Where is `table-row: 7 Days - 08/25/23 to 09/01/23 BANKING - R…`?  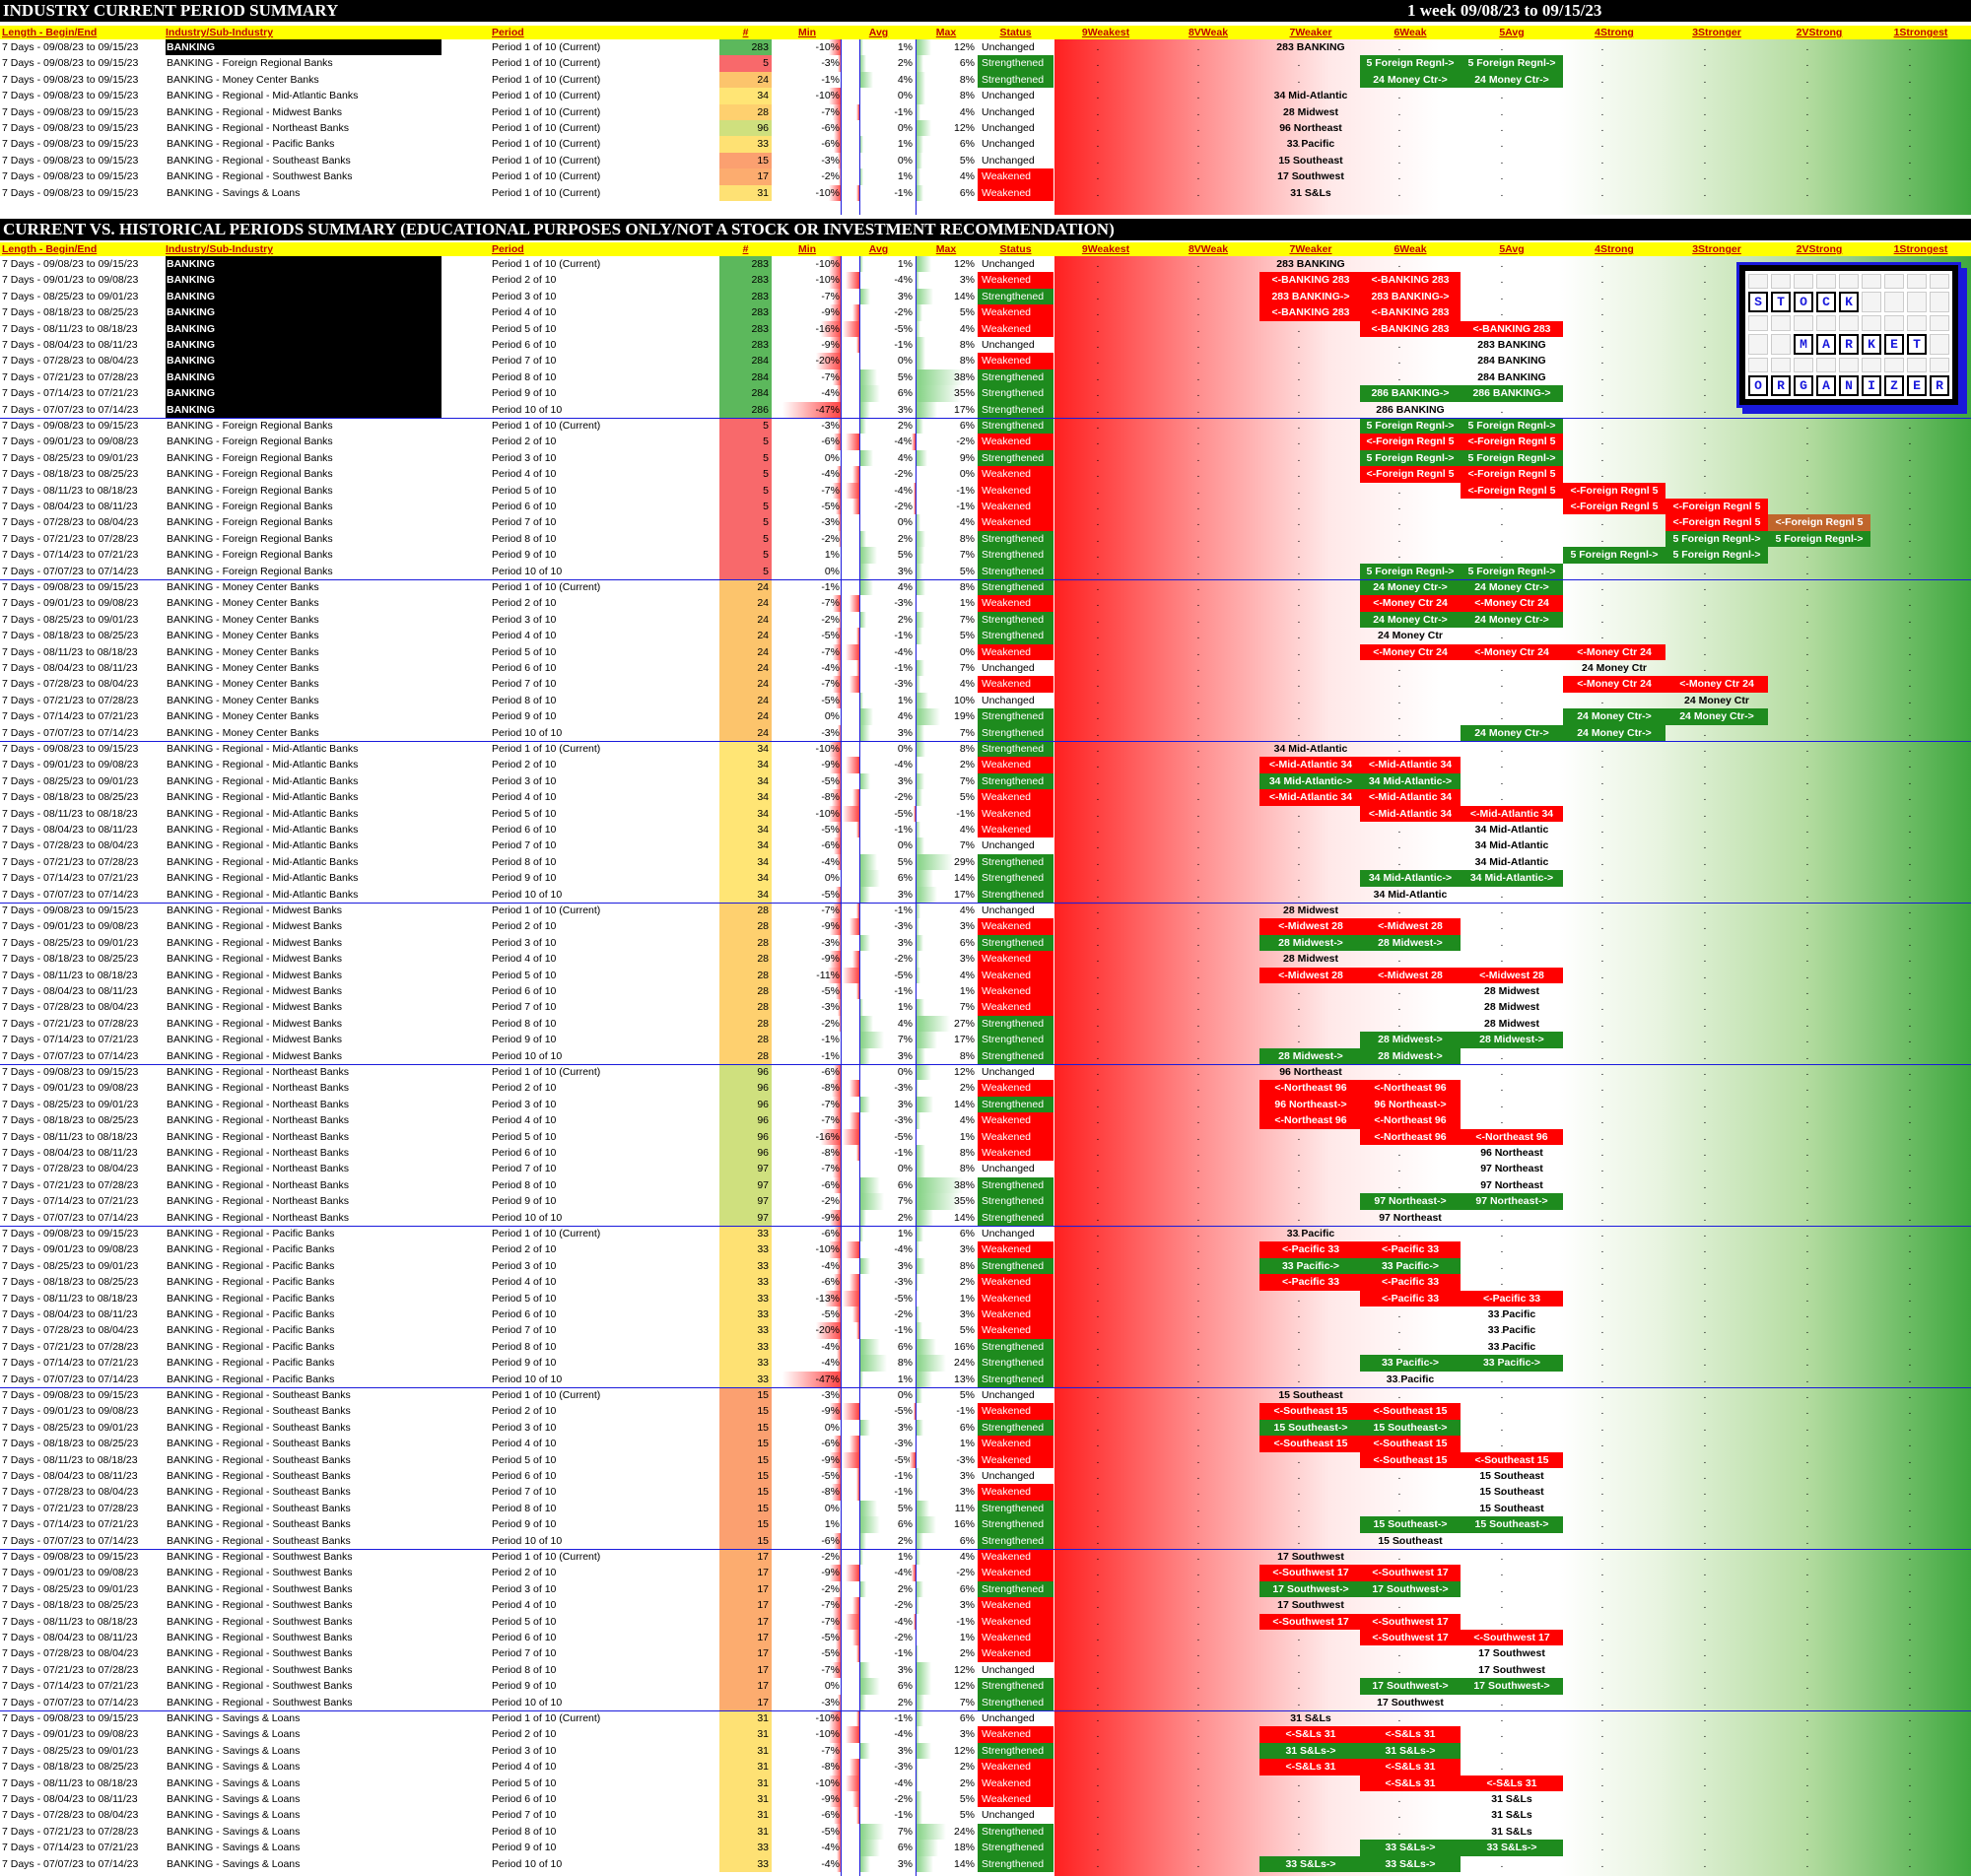
table-row: 7 Days - 08/25/23 to 09/01/23 BANKING - R… is located at coordinates (985, 943).